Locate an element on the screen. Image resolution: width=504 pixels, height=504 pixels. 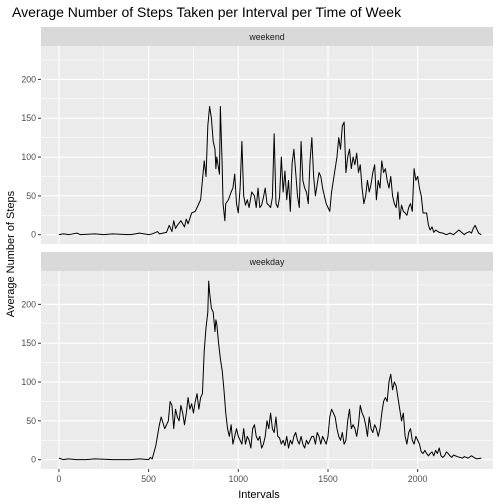
x-tick-label: 0 is located at coordinates (58, 479).